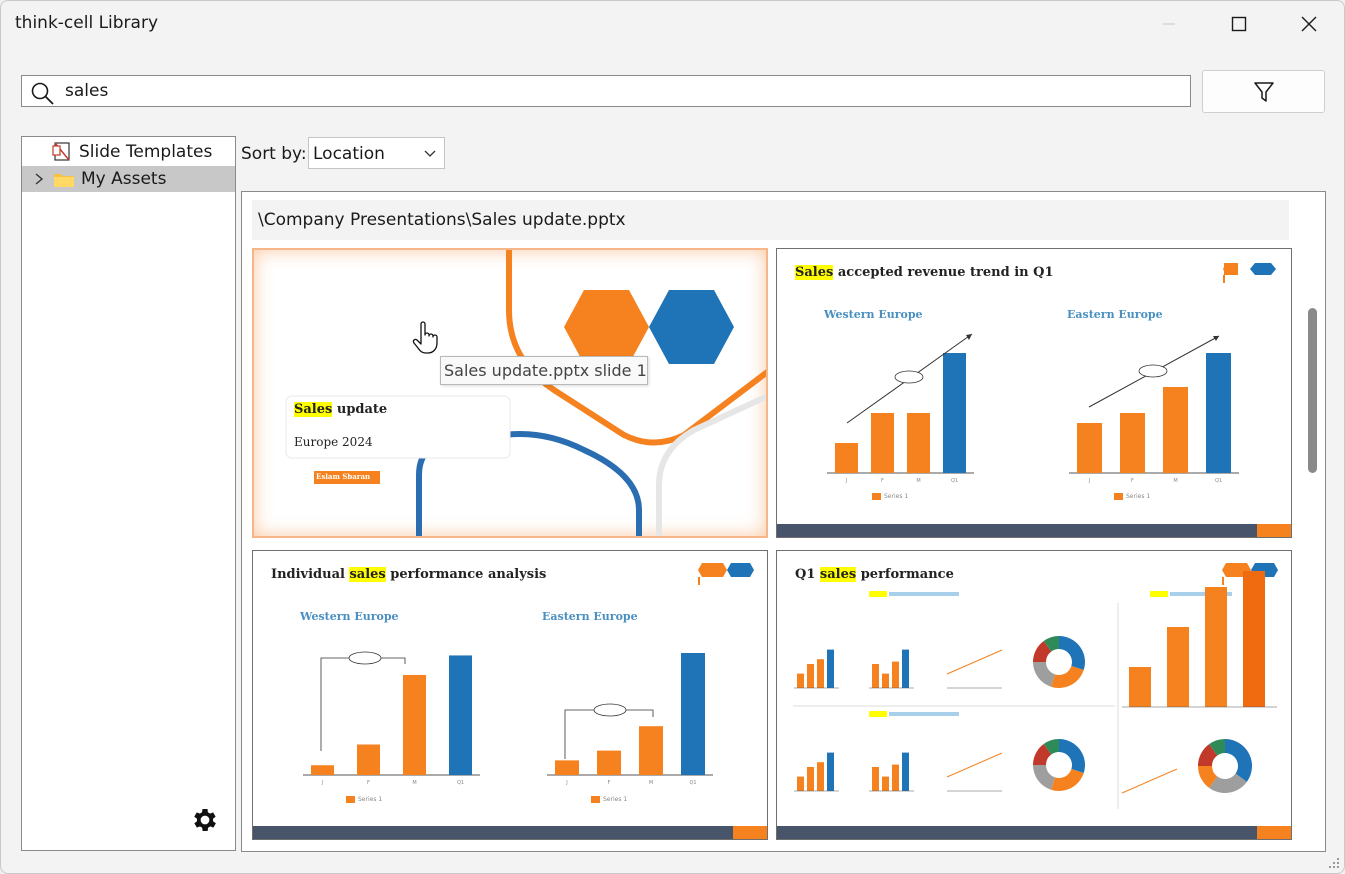 Image resolution: width=1345 pixels, height=874 pixels. I want to click on slide-2-chart: J F M Q1 J F M Q1, so click(1034, 393).